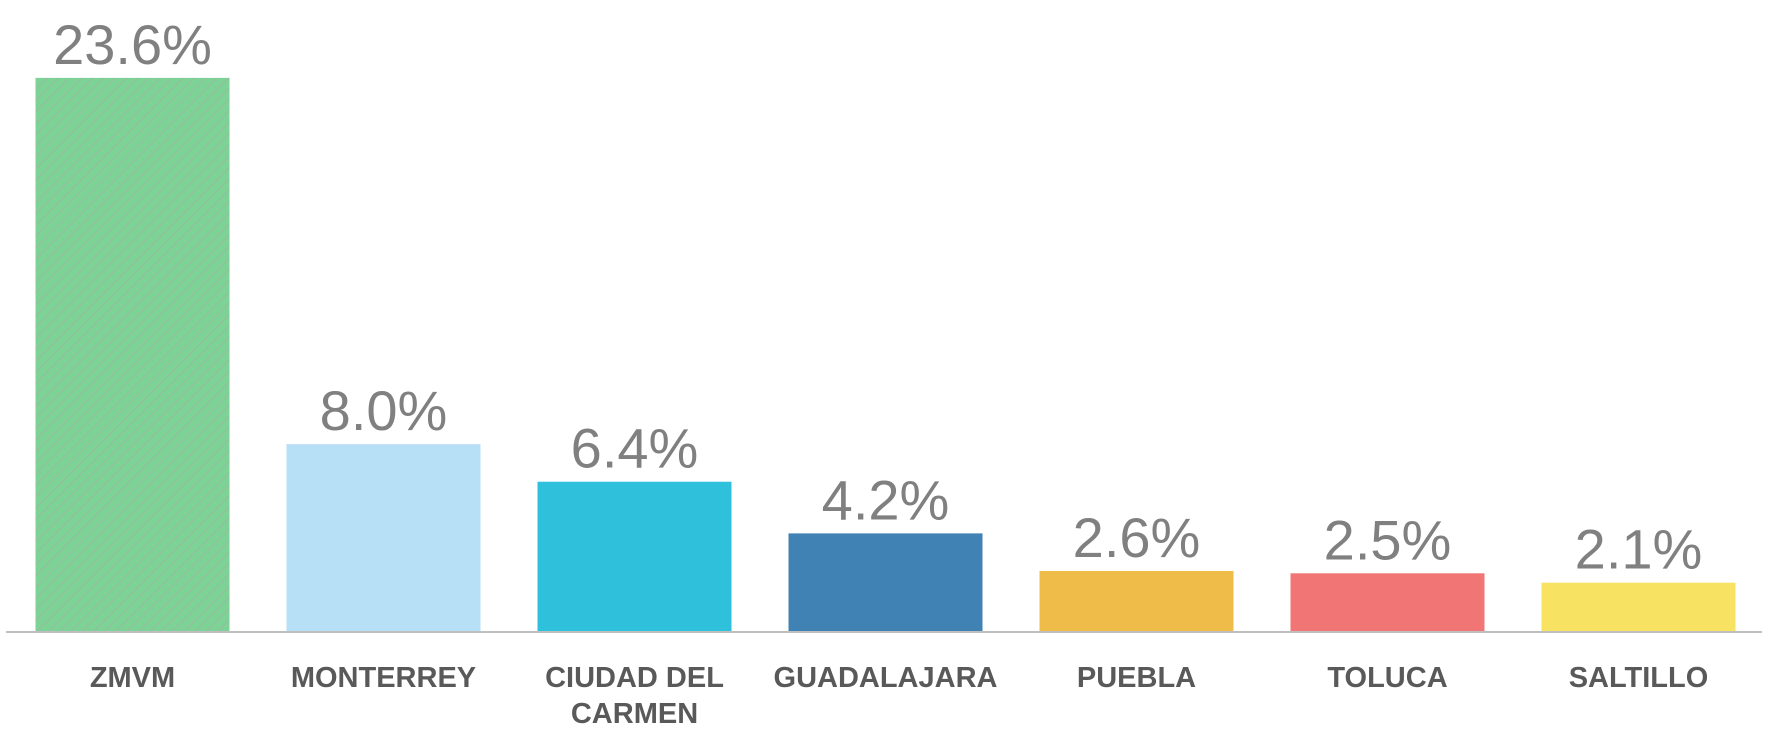 This screenshot has height=729, width=1765. I want to click on value-label: 2.5%, so click(1388, 539).